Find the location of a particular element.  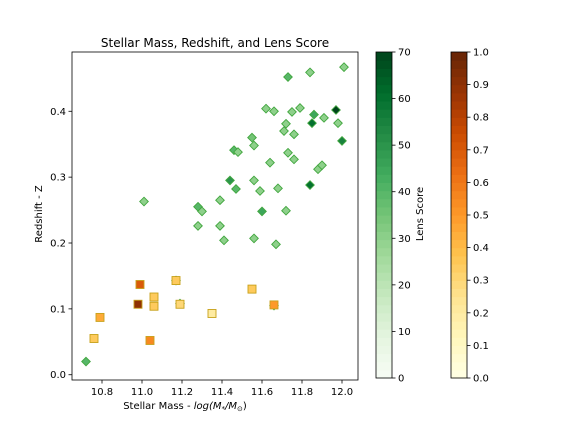

secondary-tick-label: 0.2 is located at coordinates (481, 313).